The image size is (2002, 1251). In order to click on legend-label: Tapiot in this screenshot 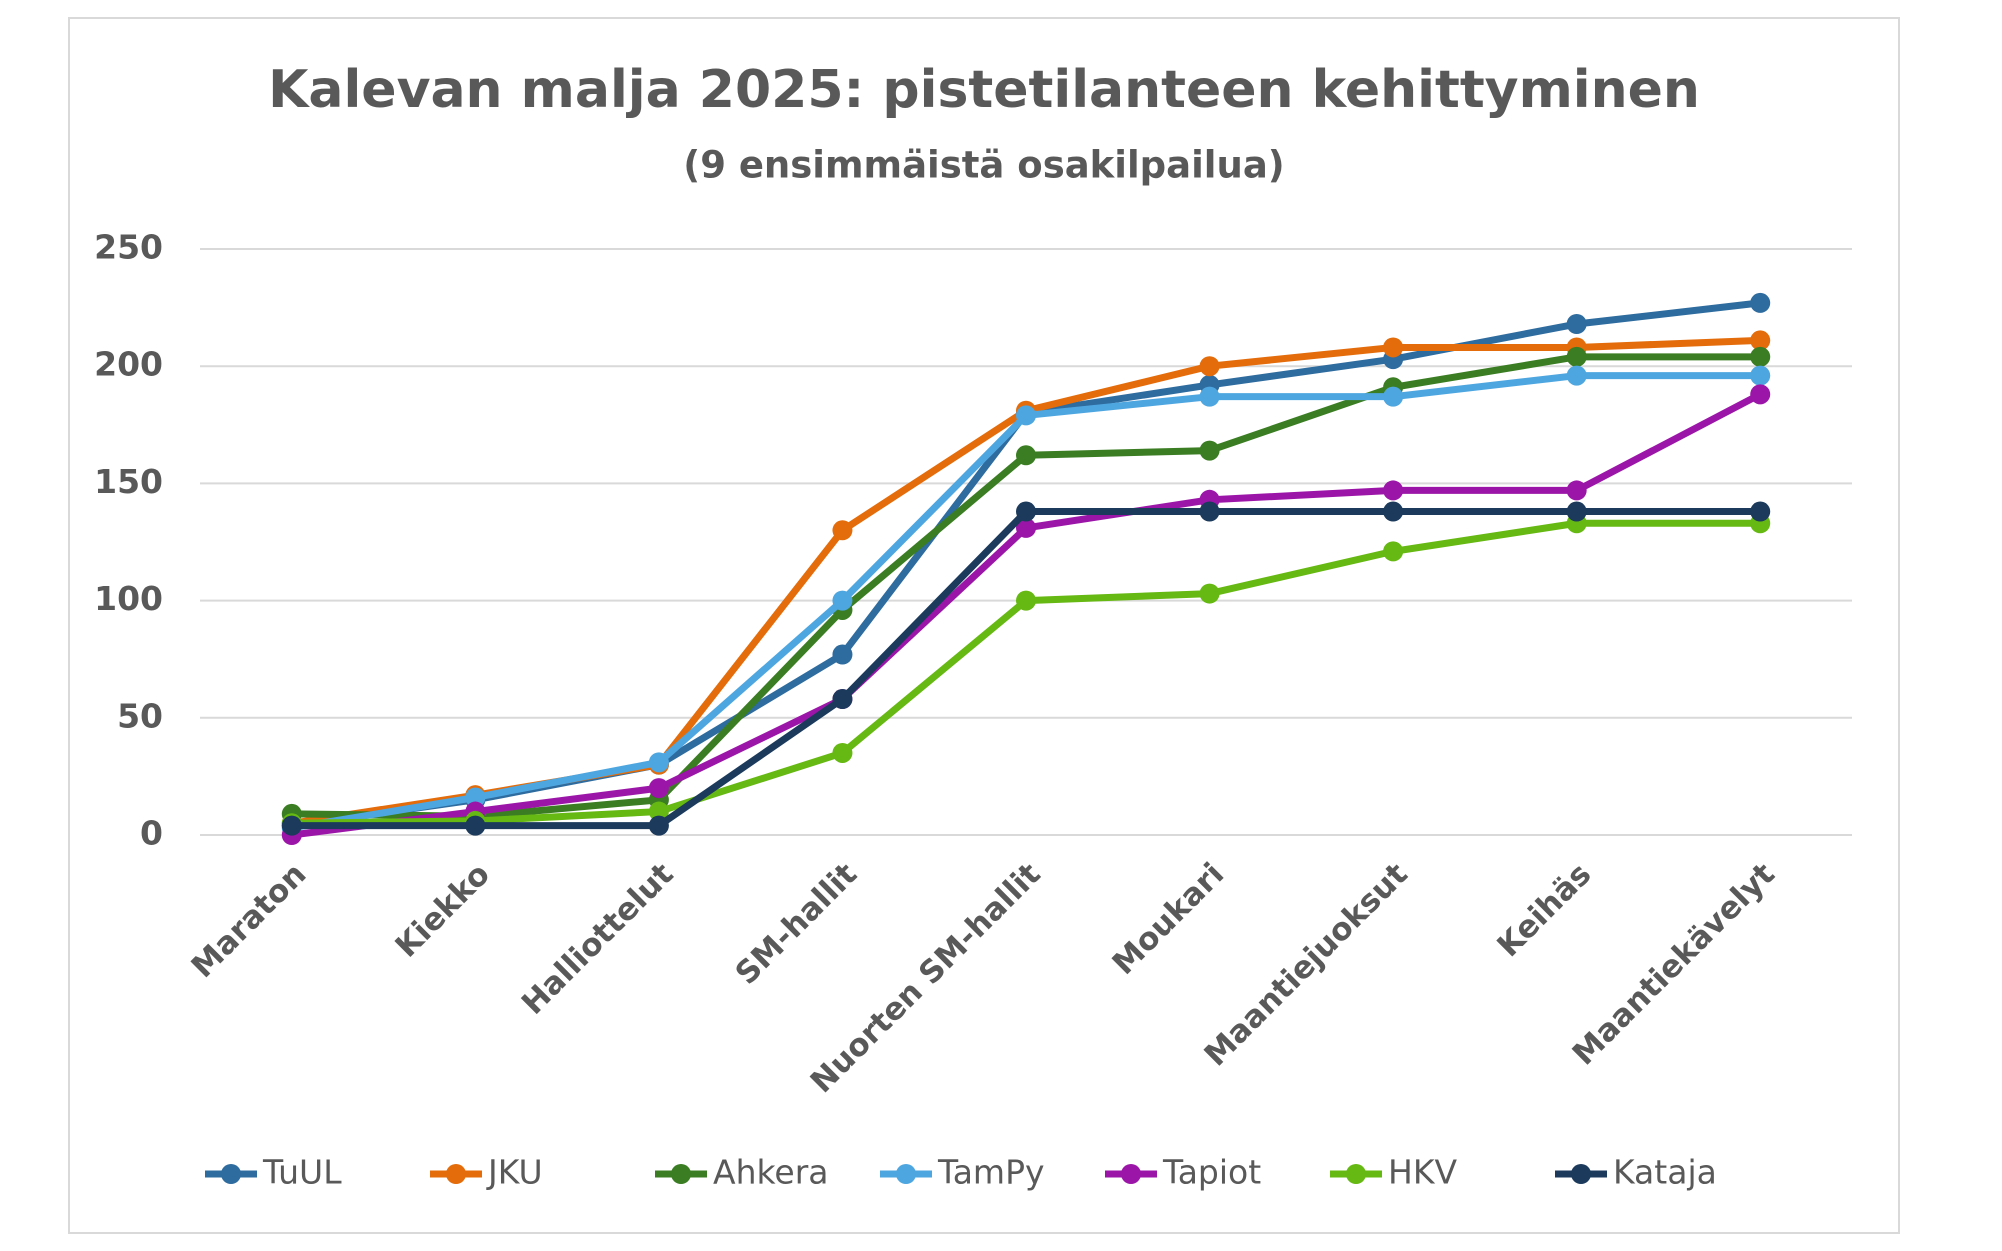, I will do `click(1211, 1172)`.